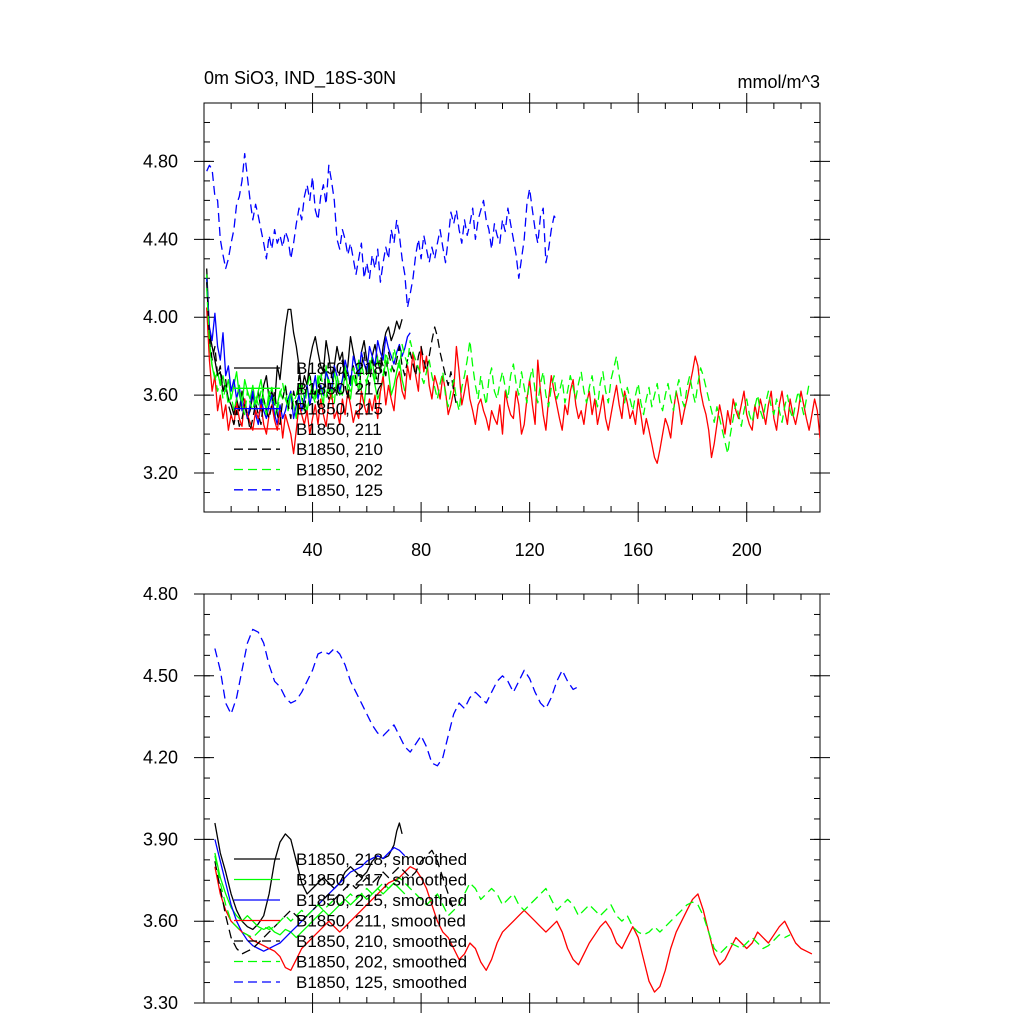 Image resolution: width=1024 pixels, height=1024 pixels. Describe the element at coordinates (339, 449) in the screenshot. I see `raw-legend-label: B1850, 210` at that location.